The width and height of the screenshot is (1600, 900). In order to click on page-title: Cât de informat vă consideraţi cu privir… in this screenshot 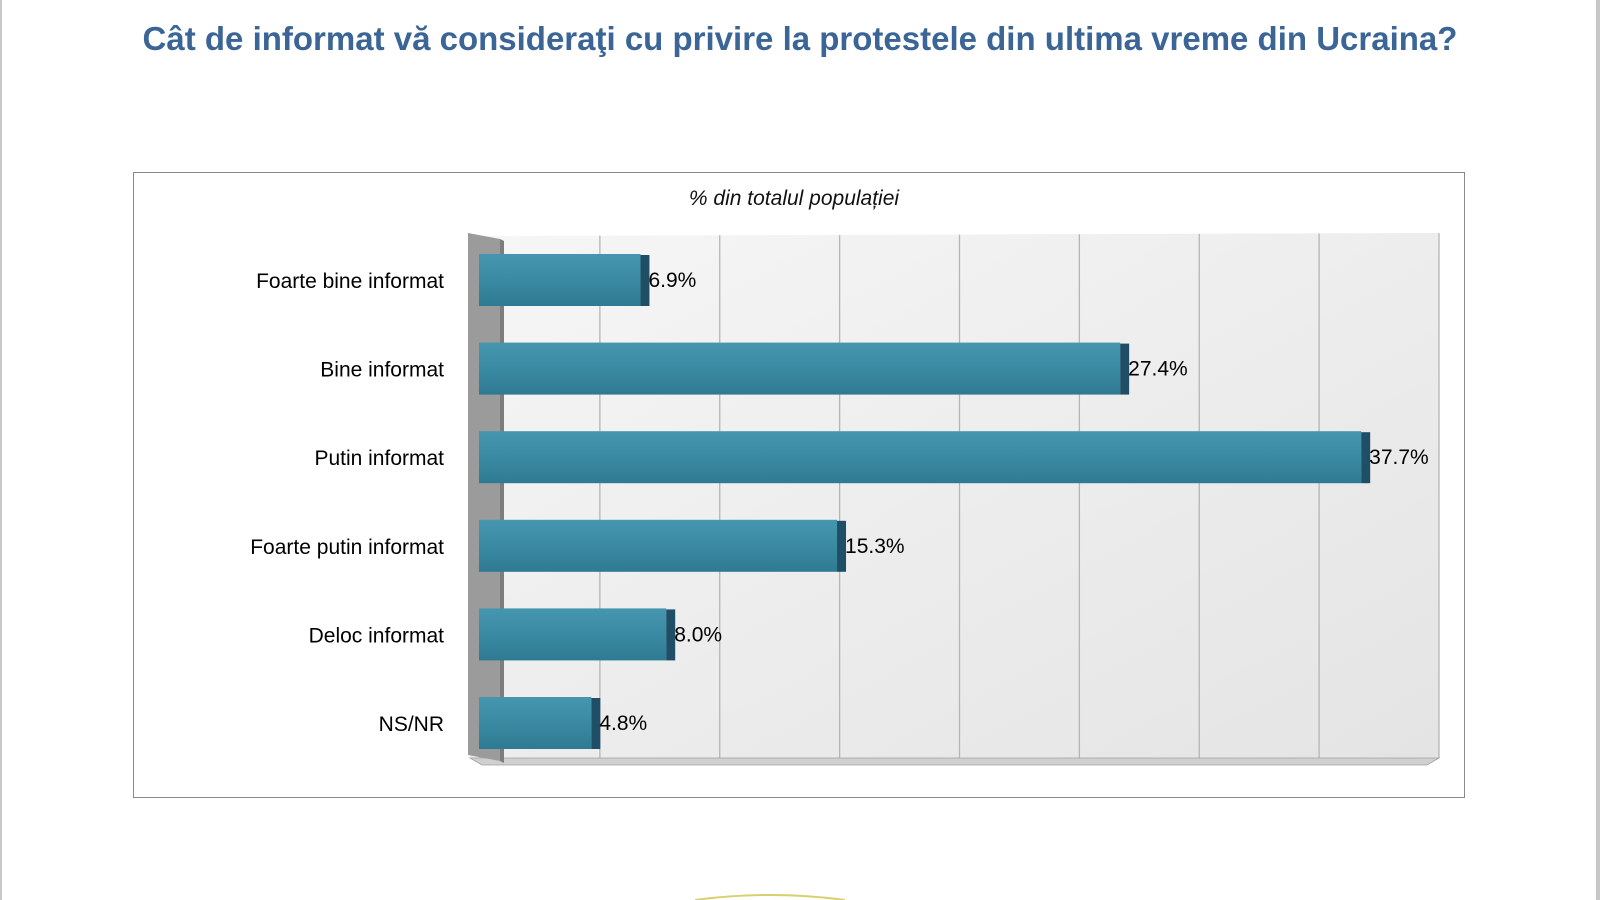, I will do `click(800, 38)`.